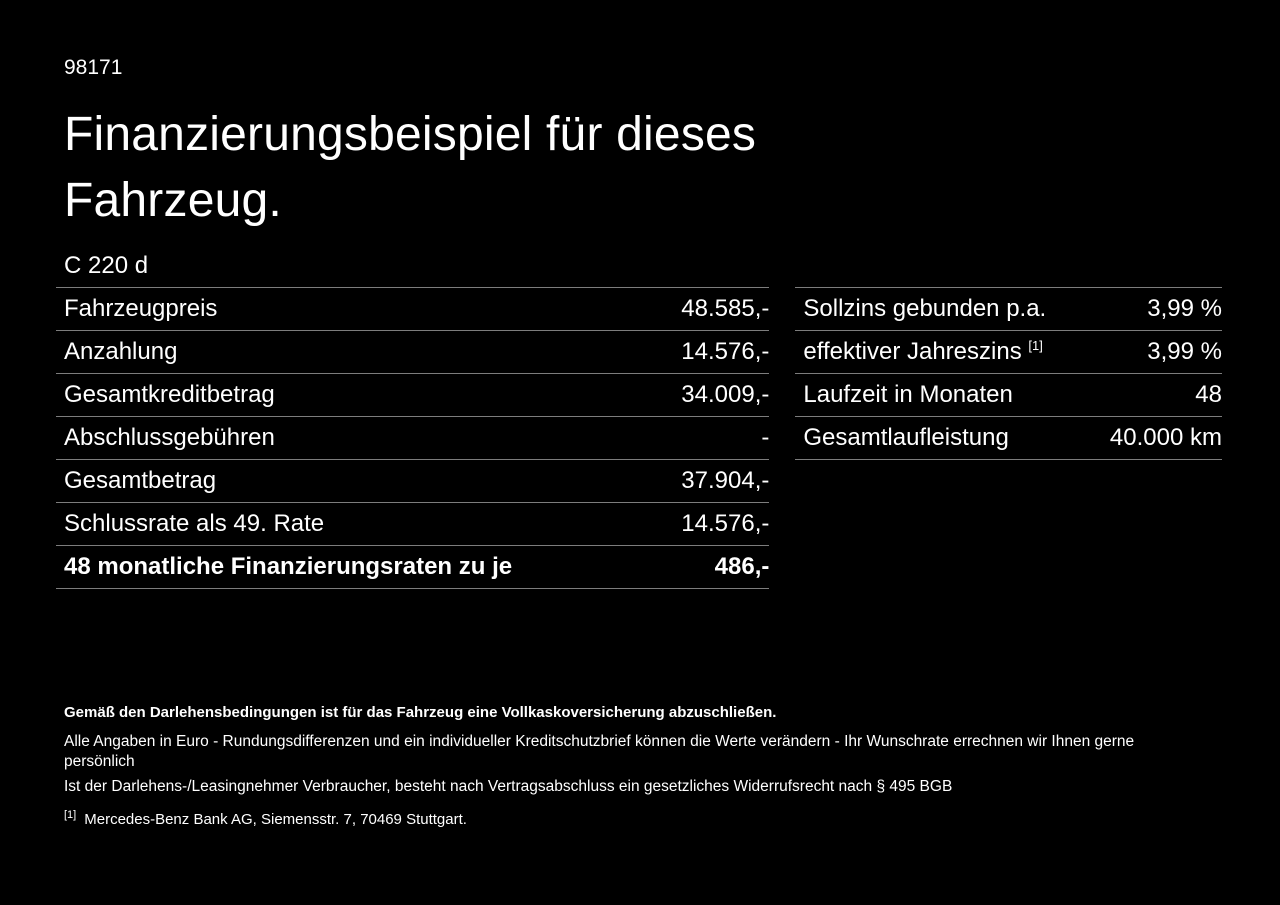  What do you see at coordinates (413, 523) in the screenshot?
I see `table-row: Schlussrate als 49. Rate 14.576,-` at bounding box center [413, 523].